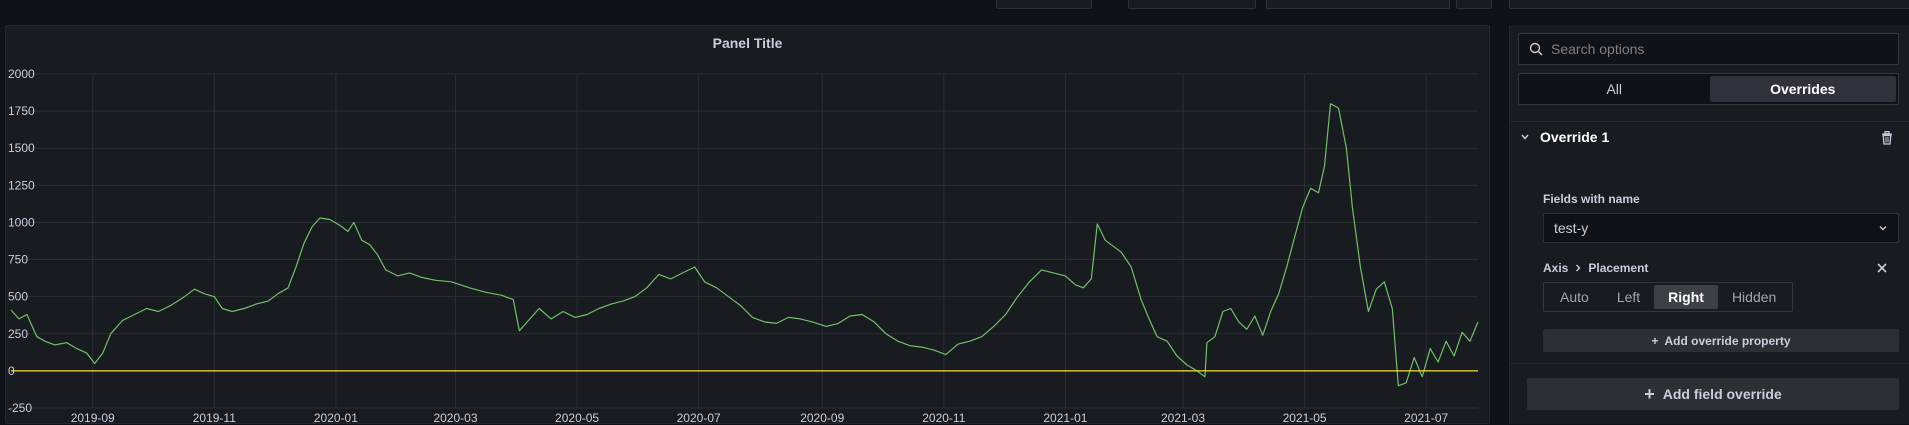 The image size is (1909, 425). Describe the element at coordinates (1574, 297) in the screenshot. I see `placement-auto: Auto` at that location.